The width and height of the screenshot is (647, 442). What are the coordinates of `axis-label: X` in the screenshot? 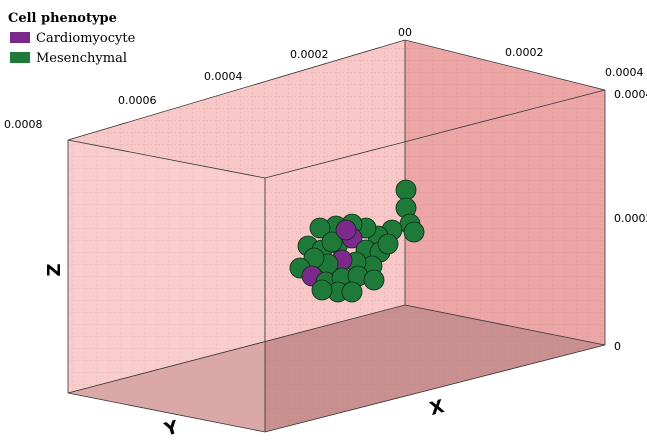 It's located at (437, 408).